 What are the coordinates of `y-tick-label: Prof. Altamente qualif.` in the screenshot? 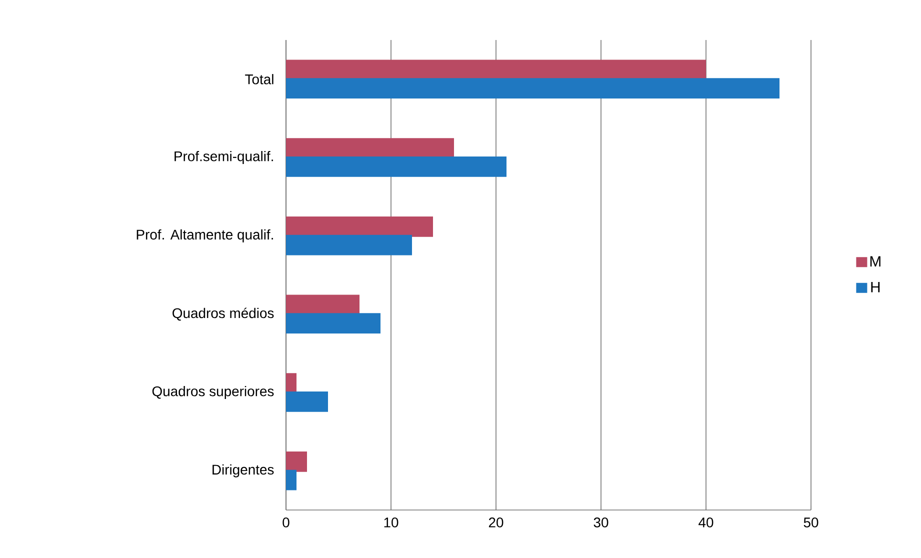 It's located at (204, 235).